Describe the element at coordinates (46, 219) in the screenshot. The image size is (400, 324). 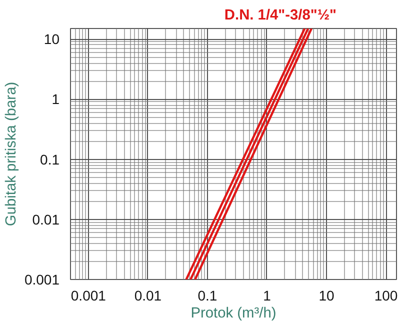
I see `y-tick-label: 0.01` at that location.